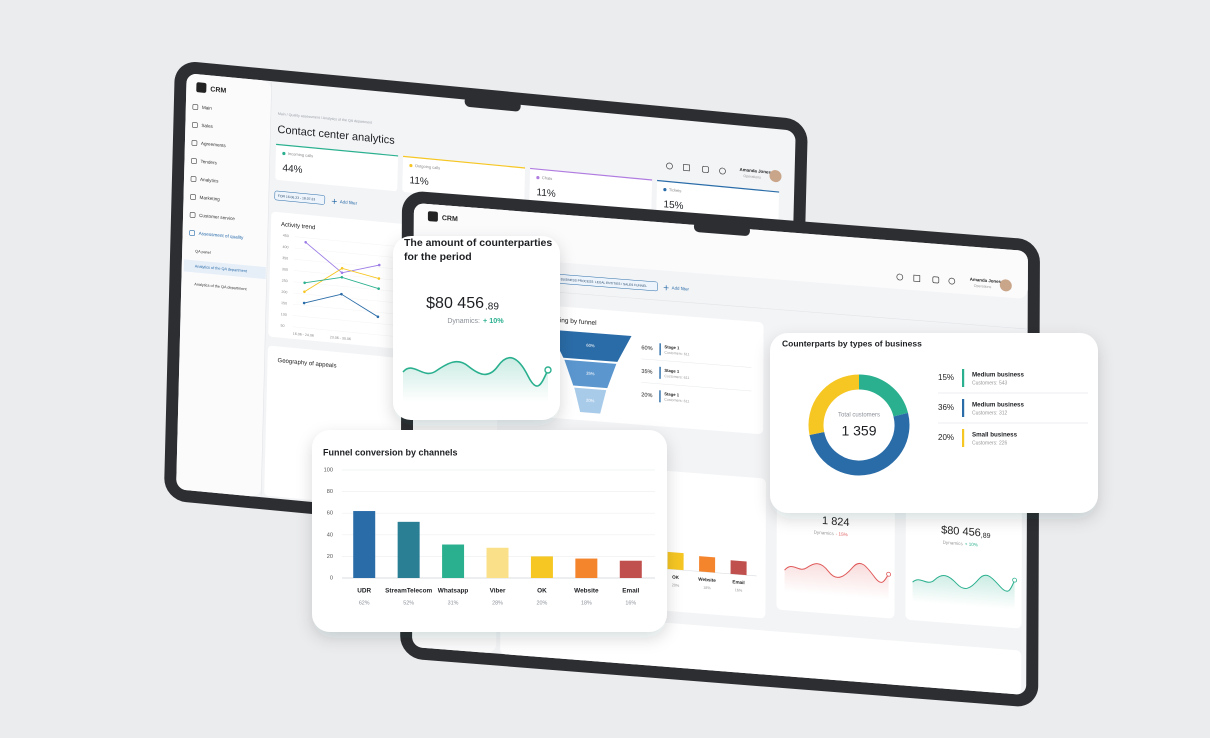 The width and height of the screenshot is (1210, 738). I want to click on funnel-tier, so click(590, 345).